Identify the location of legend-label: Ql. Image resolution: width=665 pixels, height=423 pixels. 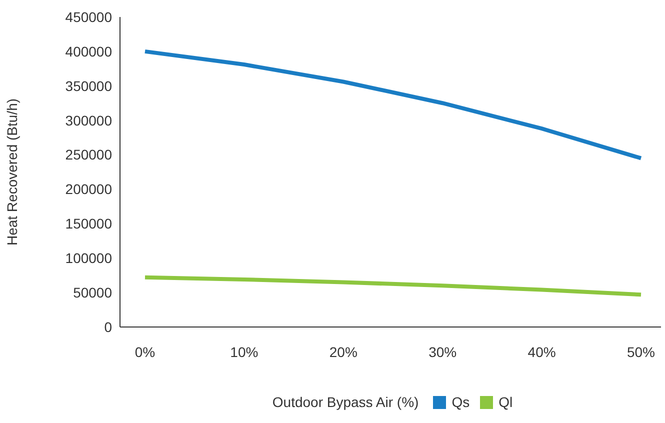
(505, 402).